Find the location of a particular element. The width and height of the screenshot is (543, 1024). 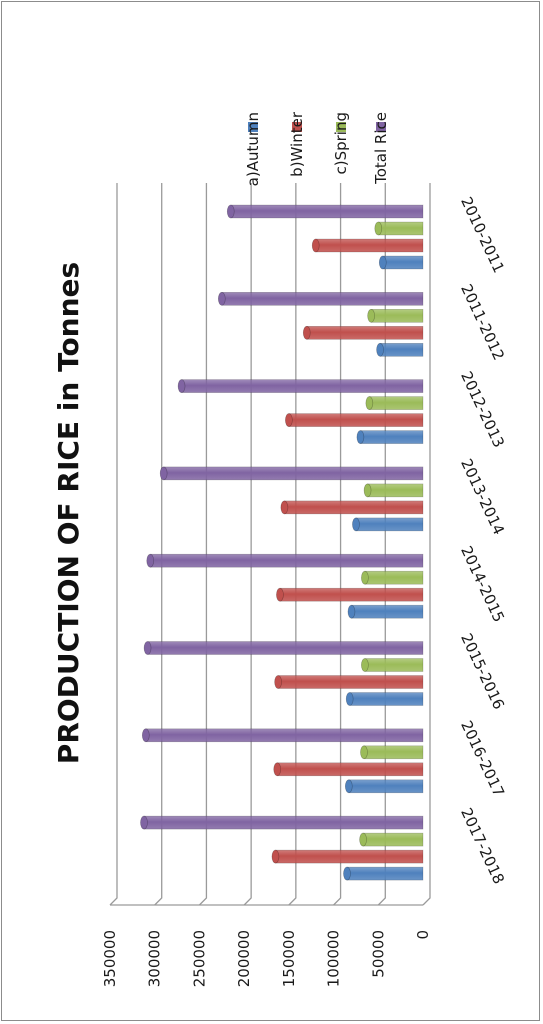

category-label: 2012-2013 is located at coordinates (482, 410).